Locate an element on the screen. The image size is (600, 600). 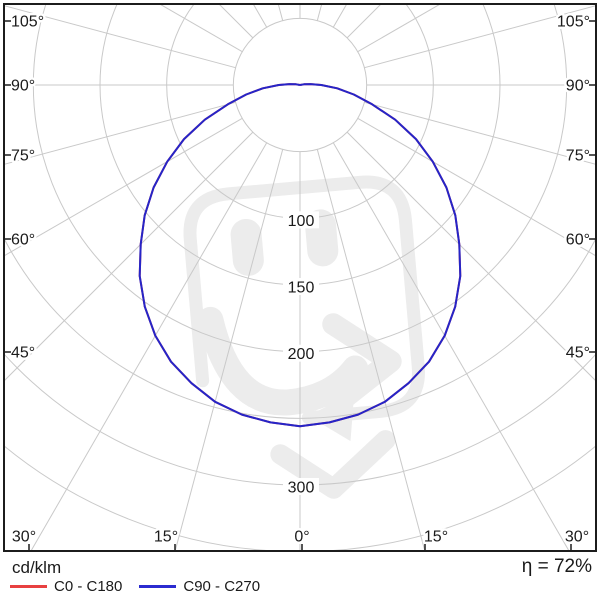
radial-value-labels: 100 150 200 300 is located at coordinates (301, 354).